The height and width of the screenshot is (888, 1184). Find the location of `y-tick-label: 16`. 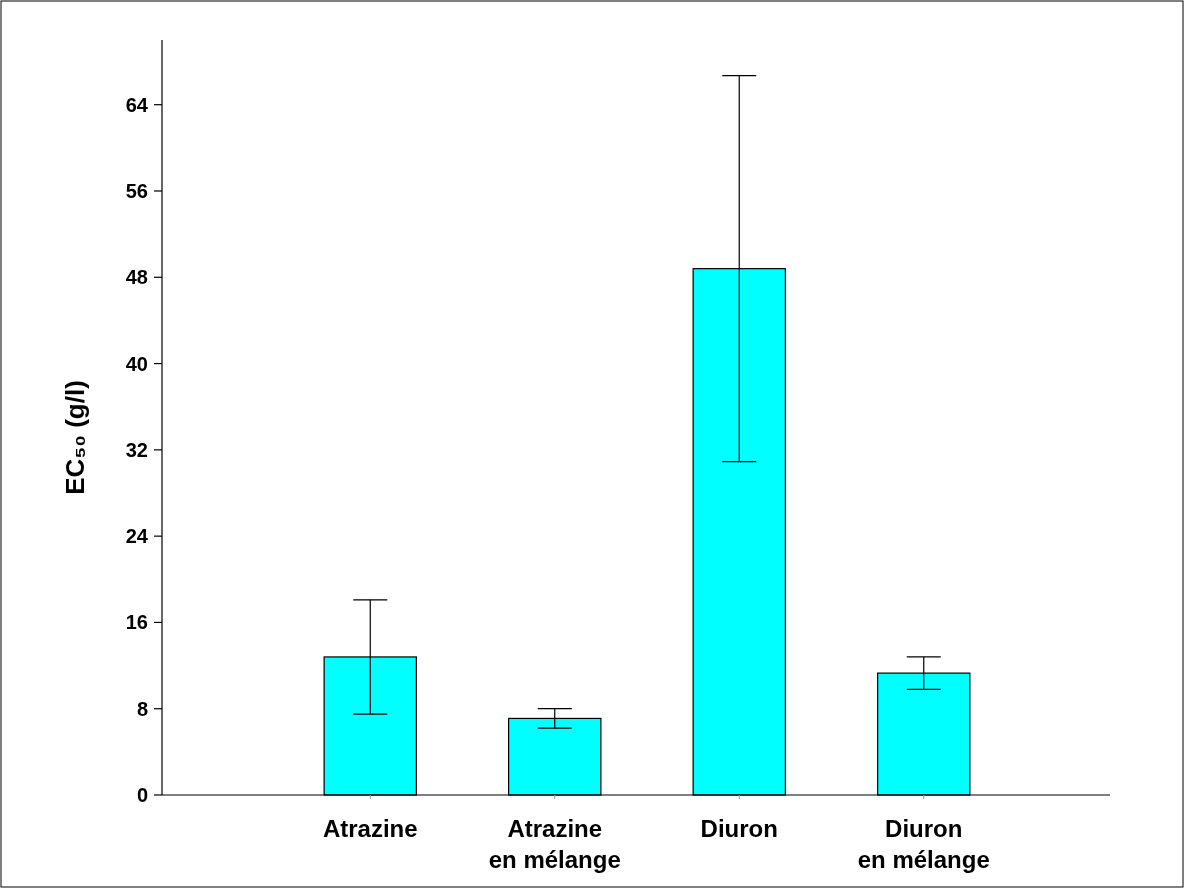

y-tick-label: 16 is located at coordinates (136, 622).